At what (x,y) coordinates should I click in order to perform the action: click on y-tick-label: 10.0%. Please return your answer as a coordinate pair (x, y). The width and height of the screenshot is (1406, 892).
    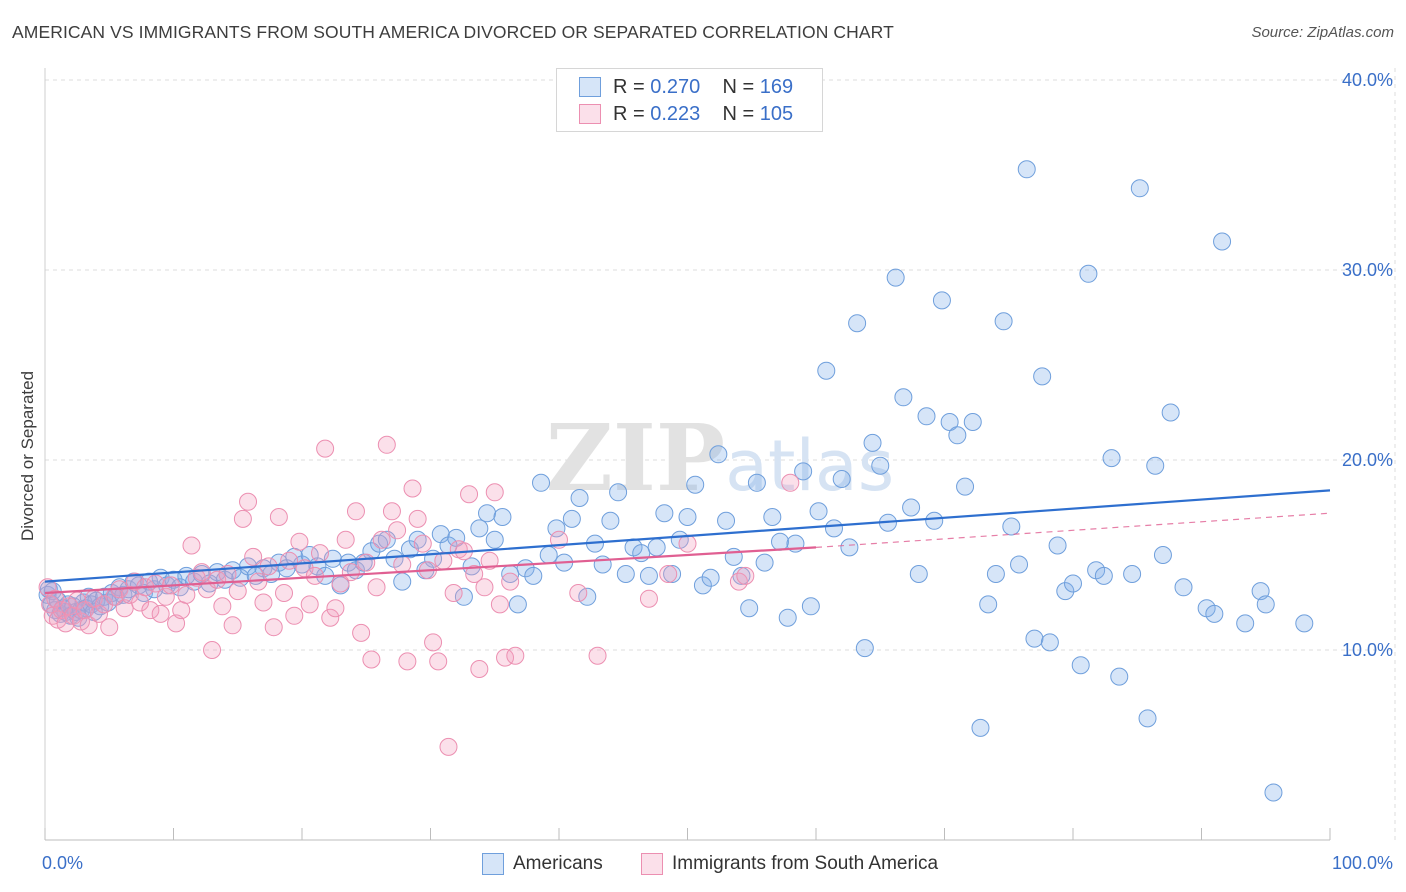
    Looking at the image, I should click on (1367, 650).